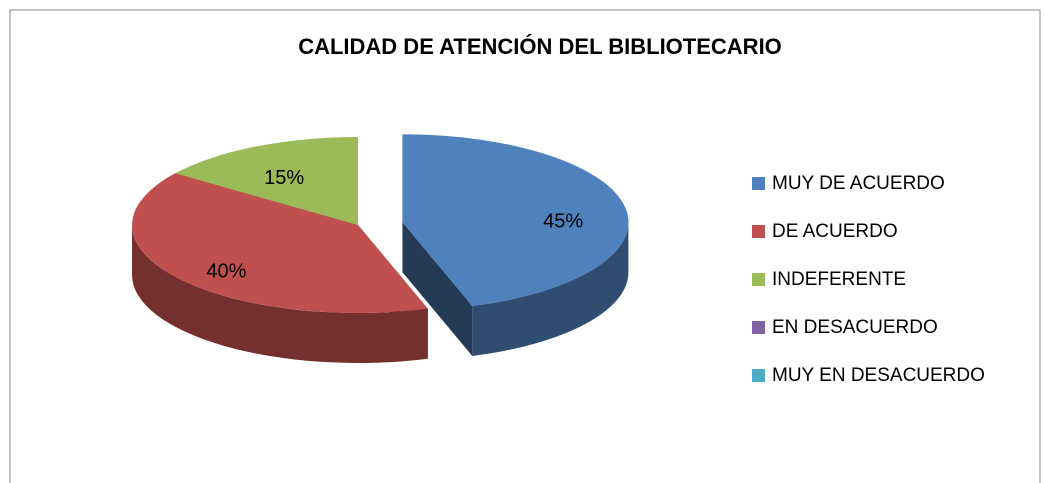  Describe the element at coordinates (878, 375) in the screenshot. I see `legend-label: MUY EN DESACUERDO` at that location.